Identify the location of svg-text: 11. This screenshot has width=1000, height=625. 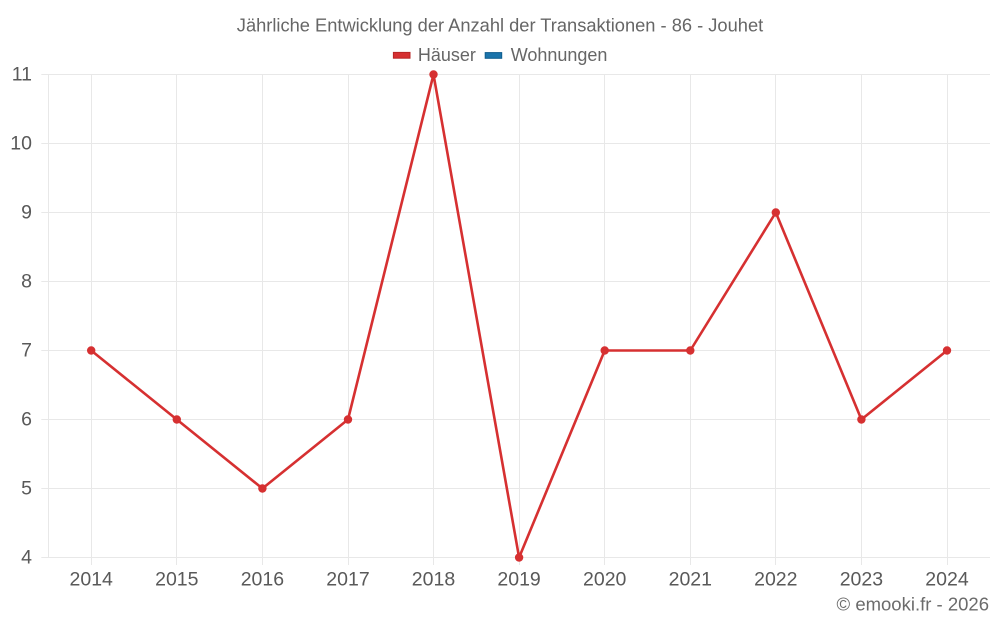
(22, 75).